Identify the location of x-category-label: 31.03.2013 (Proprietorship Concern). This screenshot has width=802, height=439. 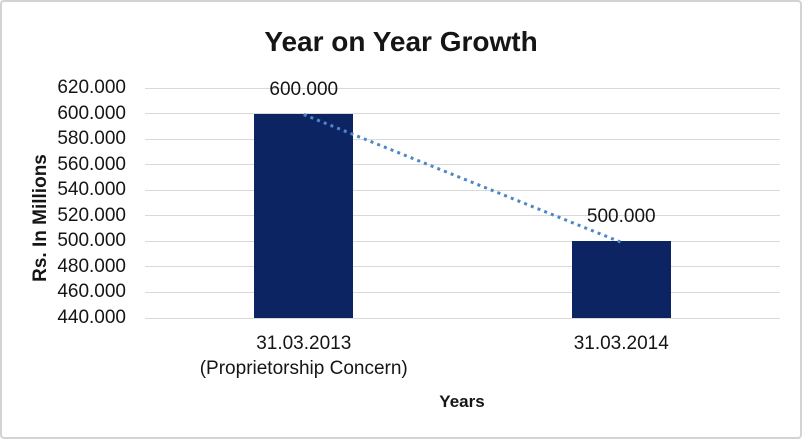
(304, 356).